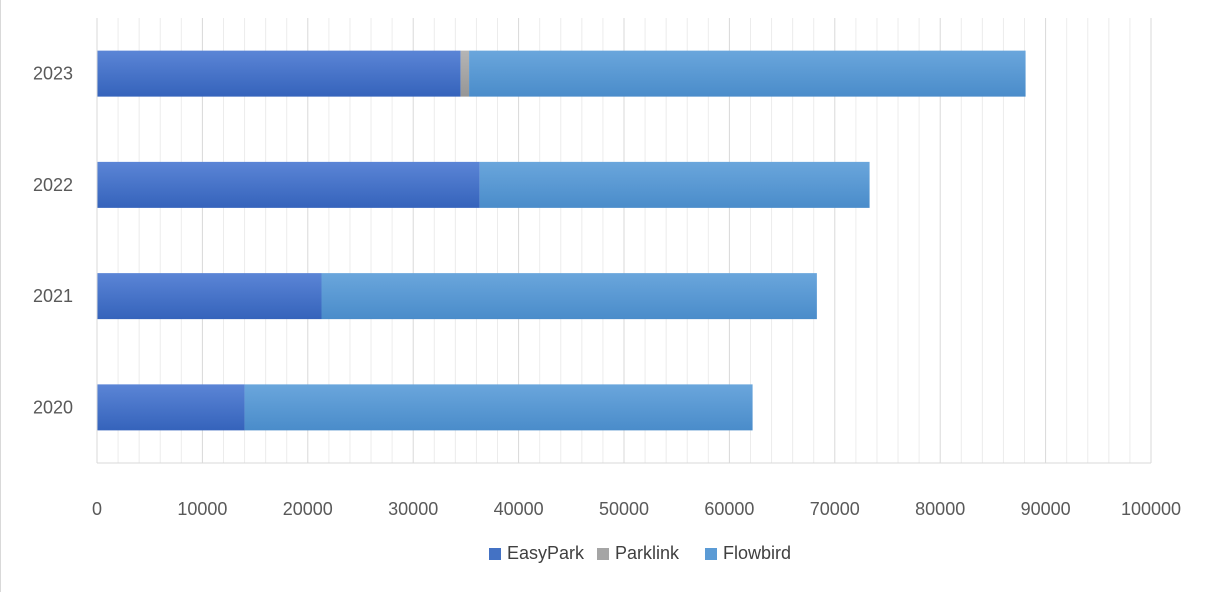 The image size is (1213, 592). I want to click on bar-parklink-2023, so click(465, 73).